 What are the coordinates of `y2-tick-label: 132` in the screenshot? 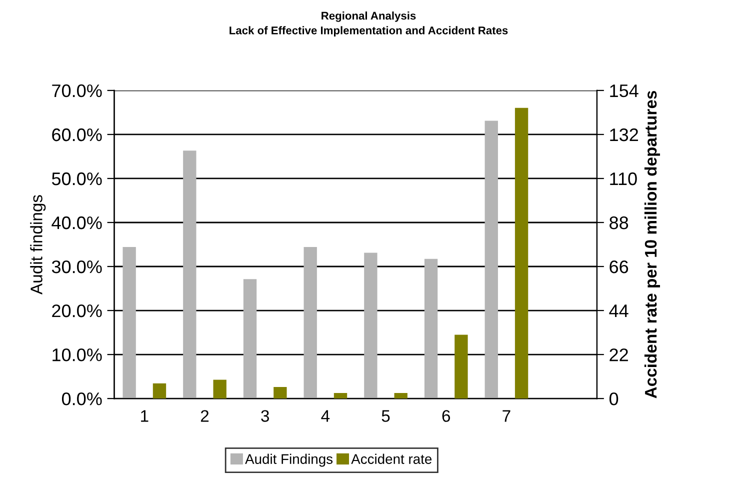 It's located at (624, 135).